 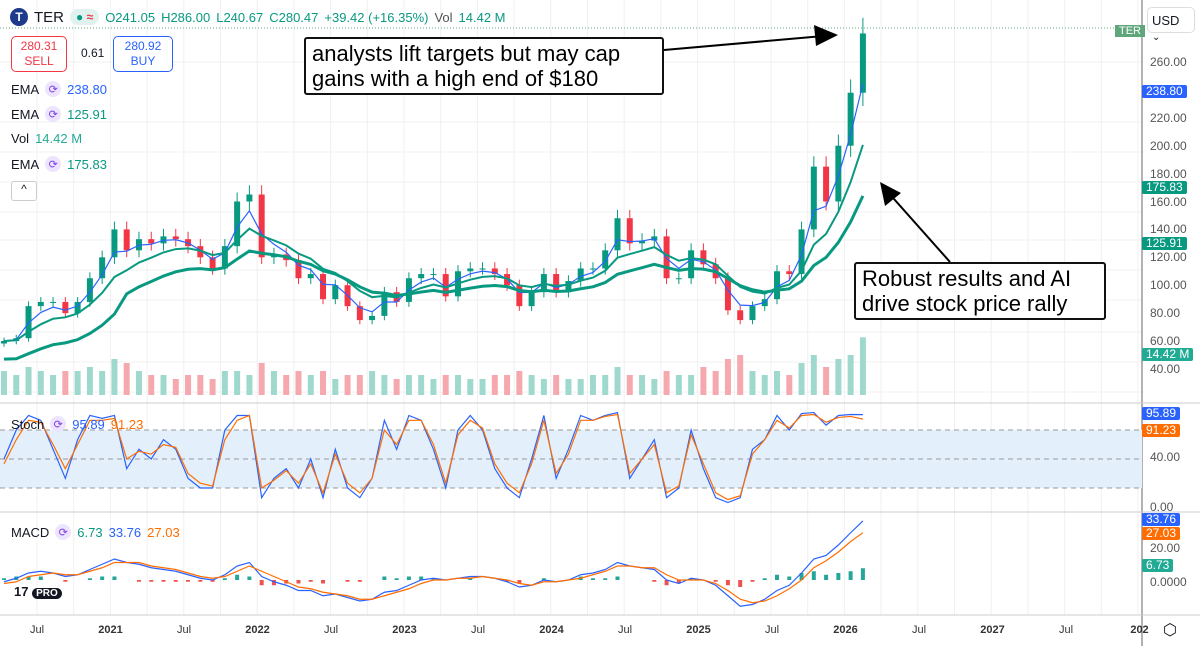 What do you see at coordinates (294, 17) in the screenshot?
I see `ohlc-close: C280.47` at bounding box center [294, 17].